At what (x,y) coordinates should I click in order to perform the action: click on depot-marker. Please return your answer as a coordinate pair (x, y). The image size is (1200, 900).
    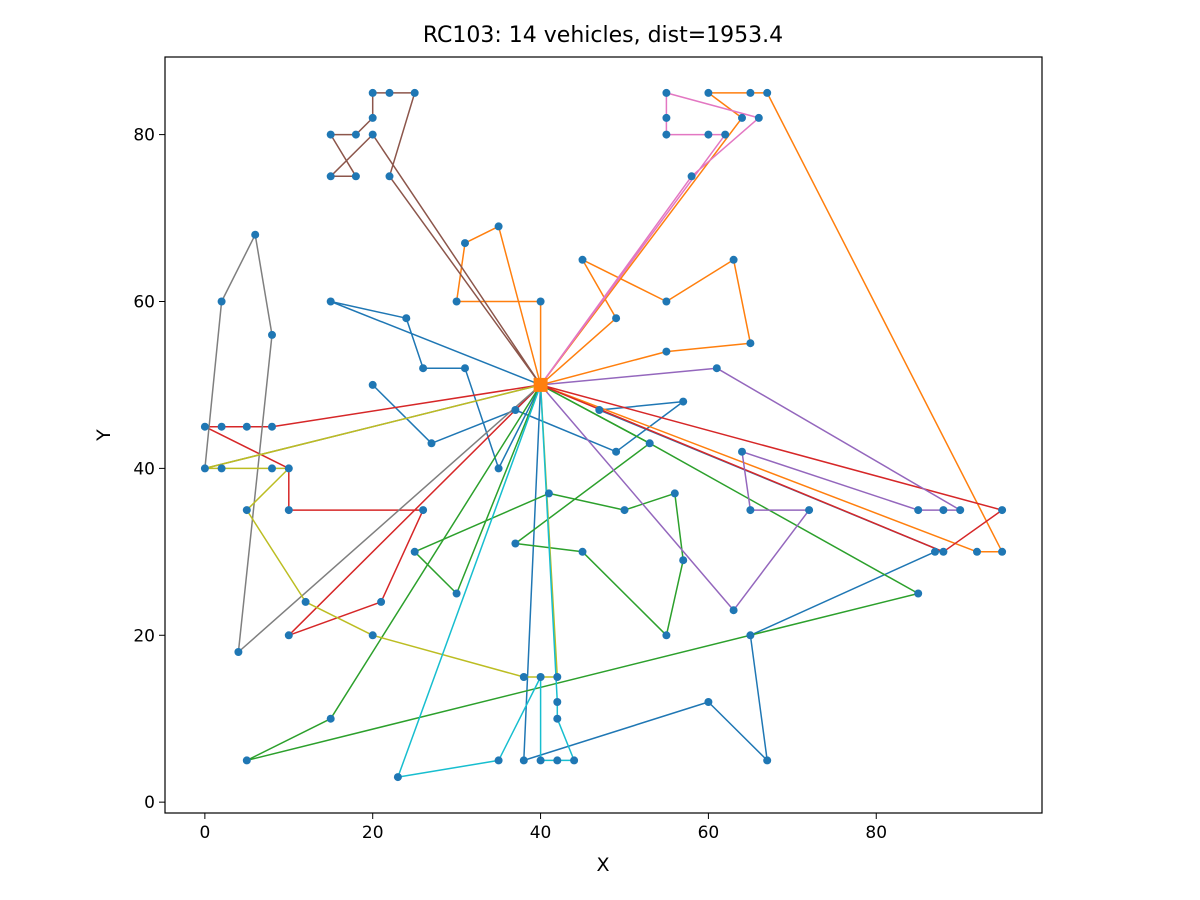
    Looking at the image, I should click on (540, 384).